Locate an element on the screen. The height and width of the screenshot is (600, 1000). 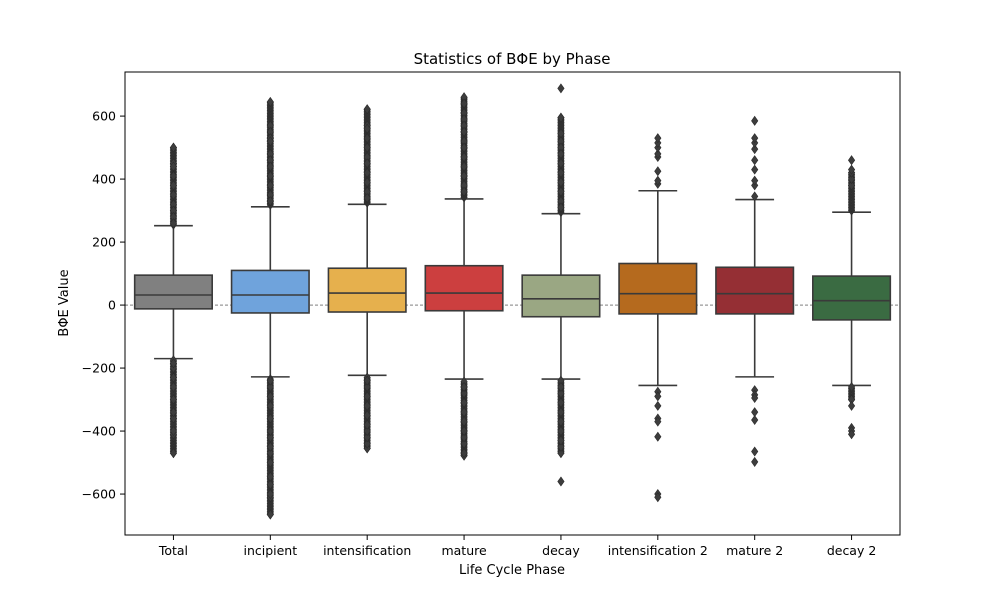
x-tick-label-decay-2: decay 2 is located at coordinates (851, 550).